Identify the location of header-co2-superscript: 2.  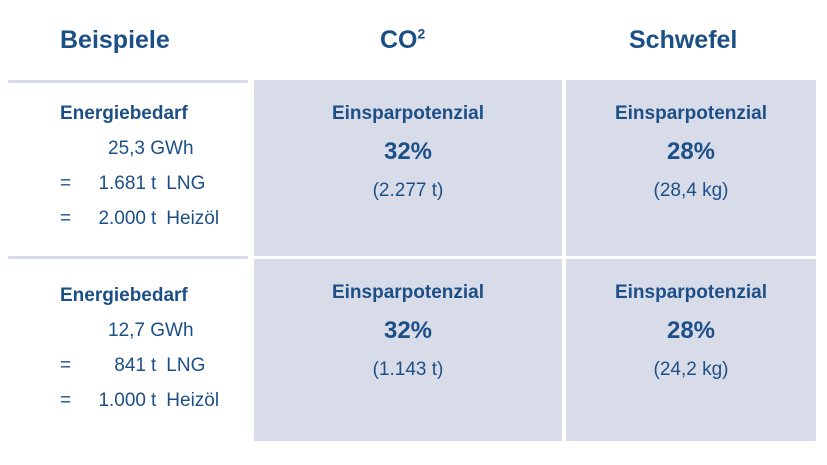
(421, 33).